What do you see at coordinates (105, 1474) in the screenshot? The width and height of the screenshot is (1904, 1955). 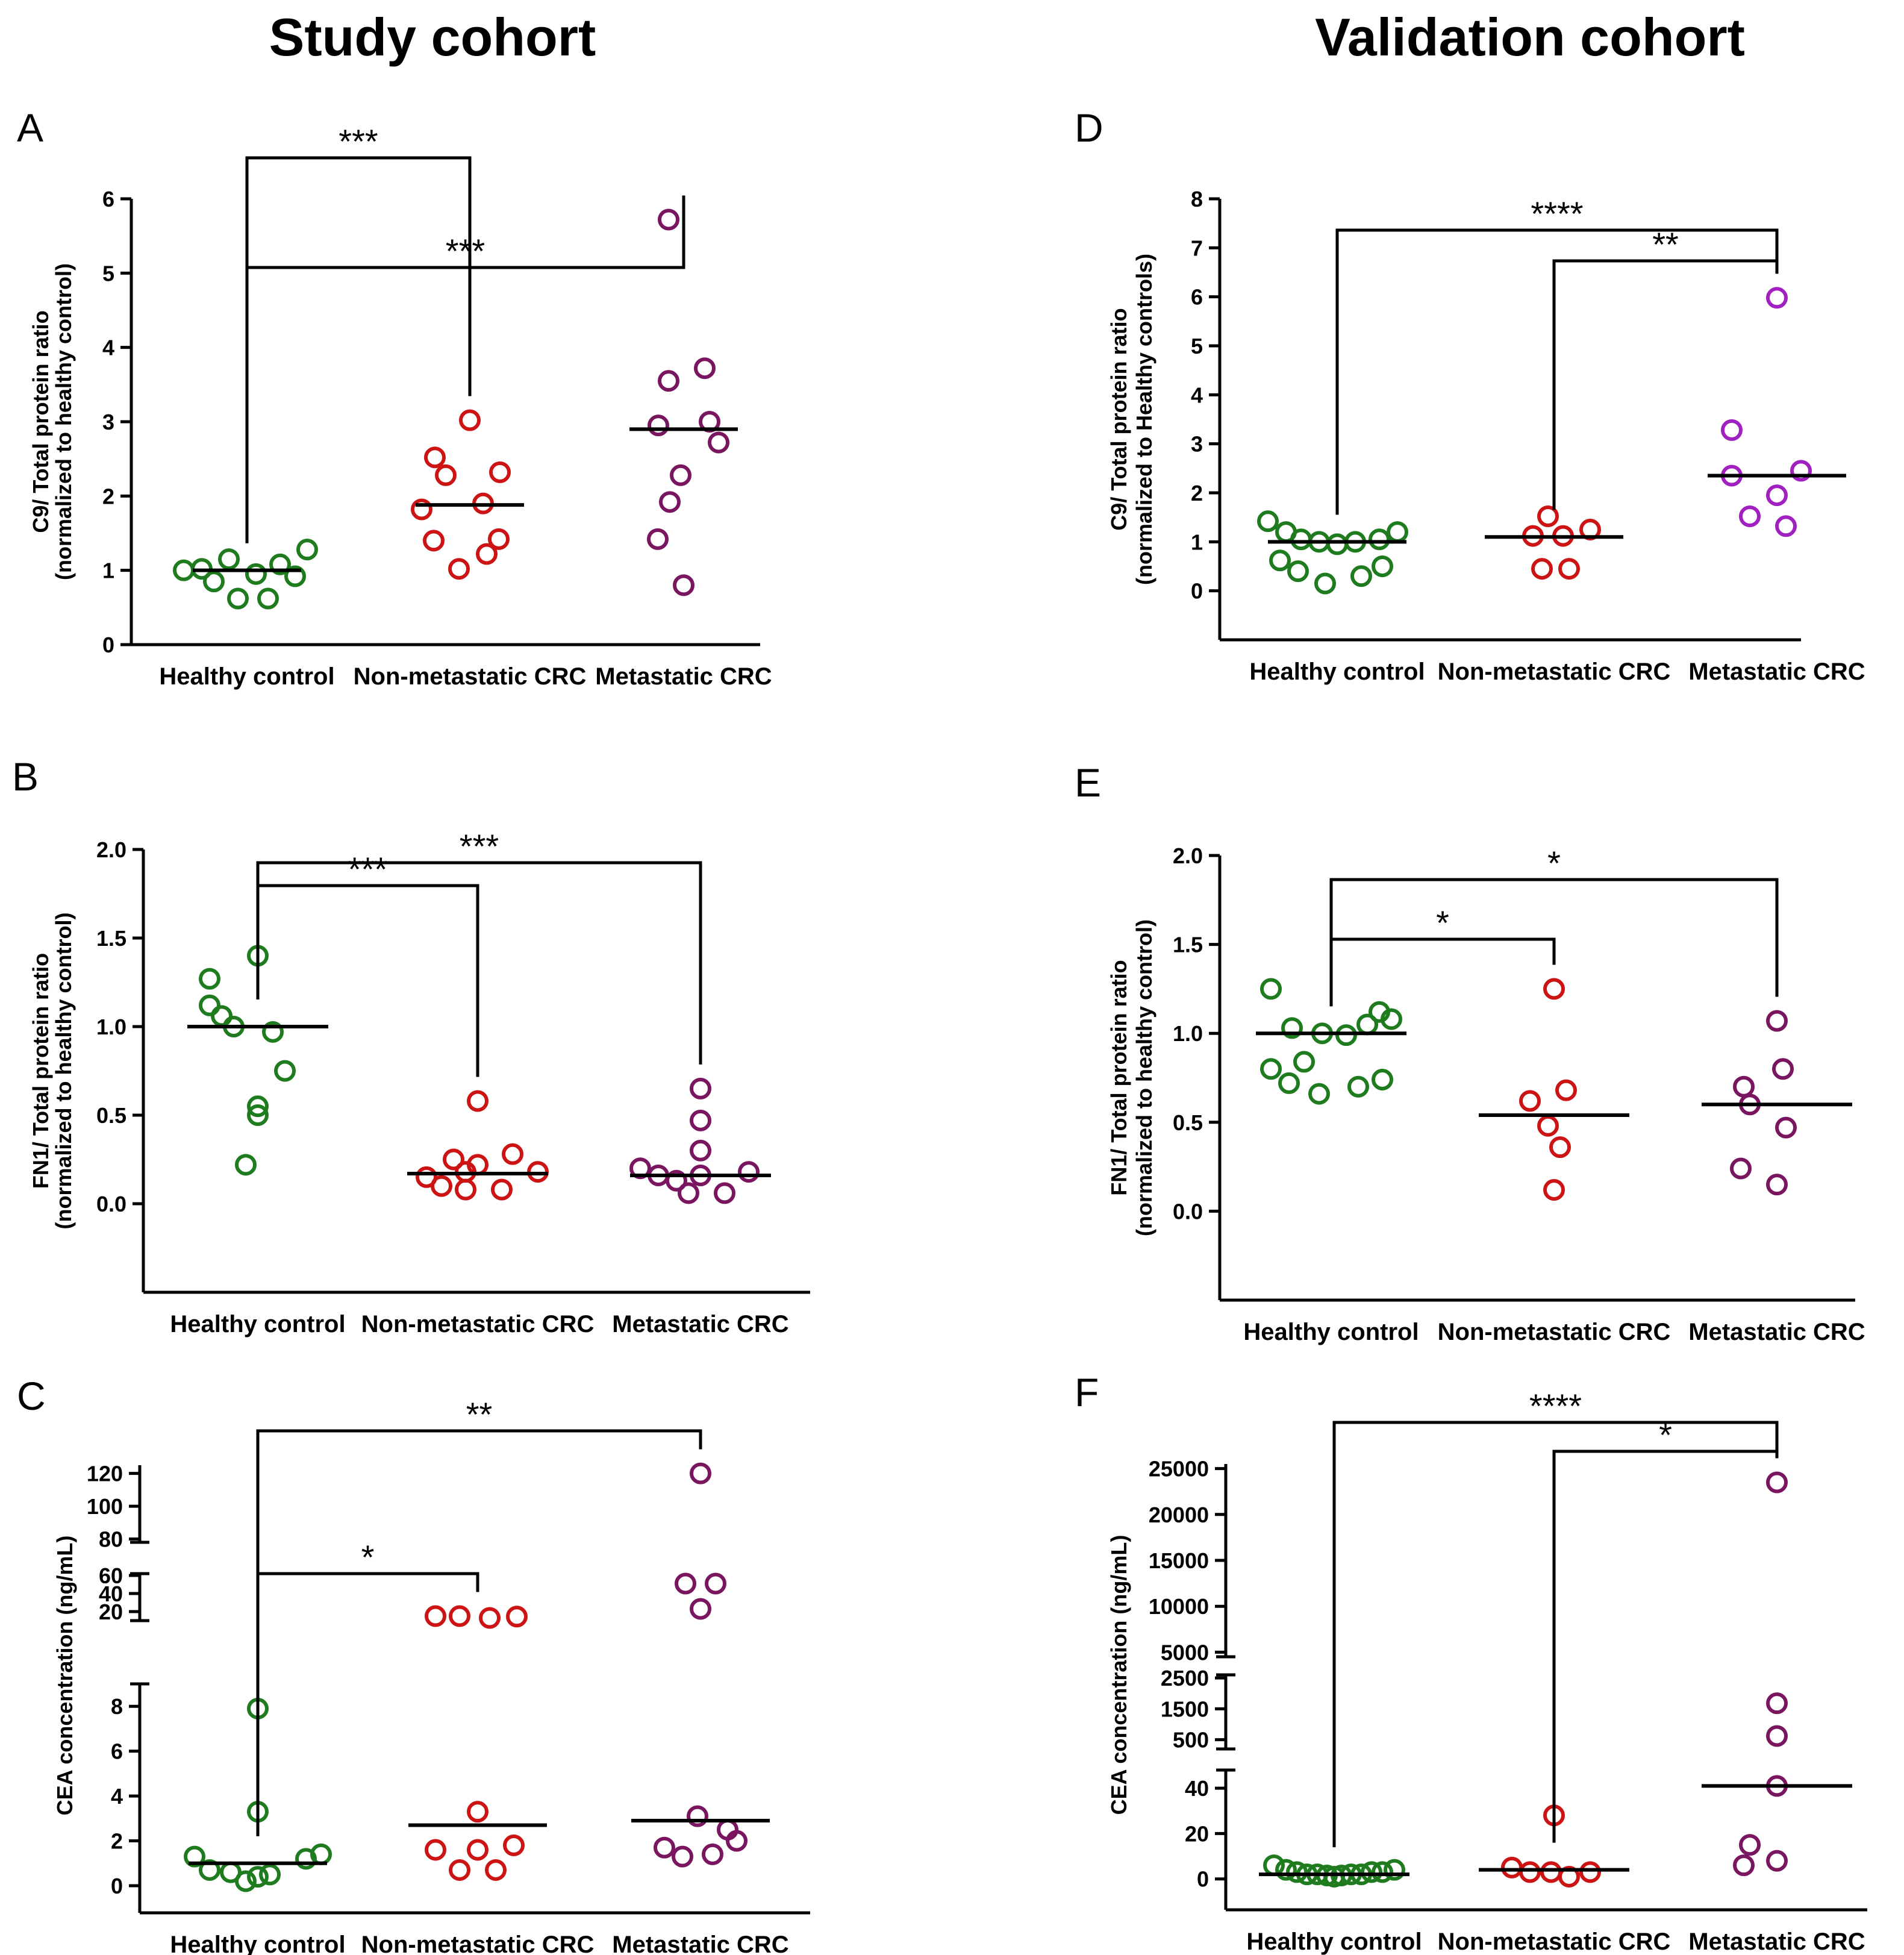 I see `y-tick-label: 120` at bounding box center [105, 1474].